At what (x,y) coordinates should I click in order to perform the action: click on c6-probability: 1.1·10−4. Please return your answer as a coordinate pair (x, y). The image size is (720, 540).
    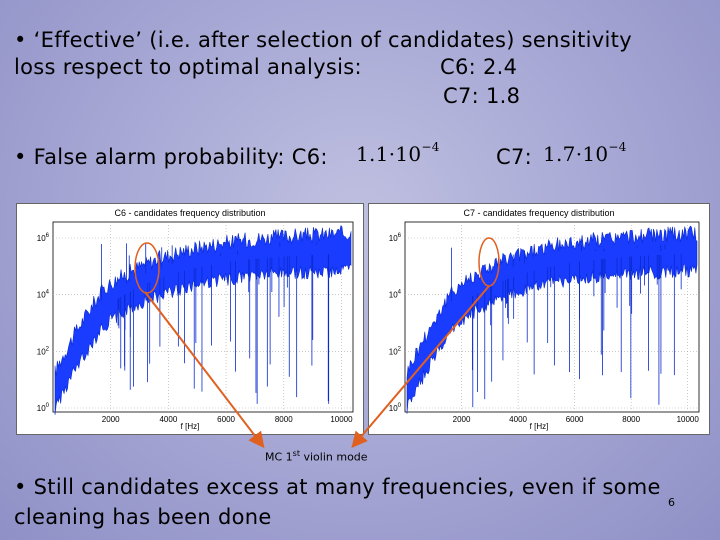
    Looking at the image, I should click on (398, 153).